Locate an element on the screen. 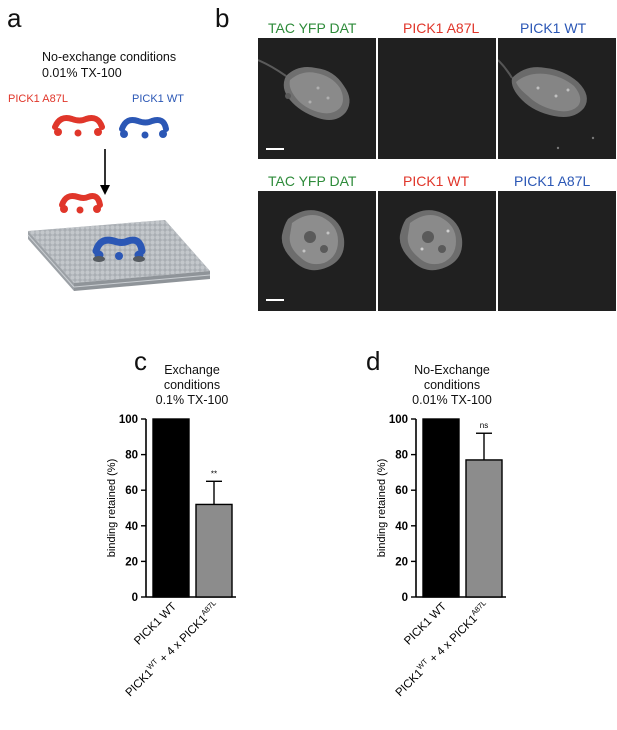 The image size is (617, 730). chart-c-title-line-1: Exchange is located at coordinates (192, 370).